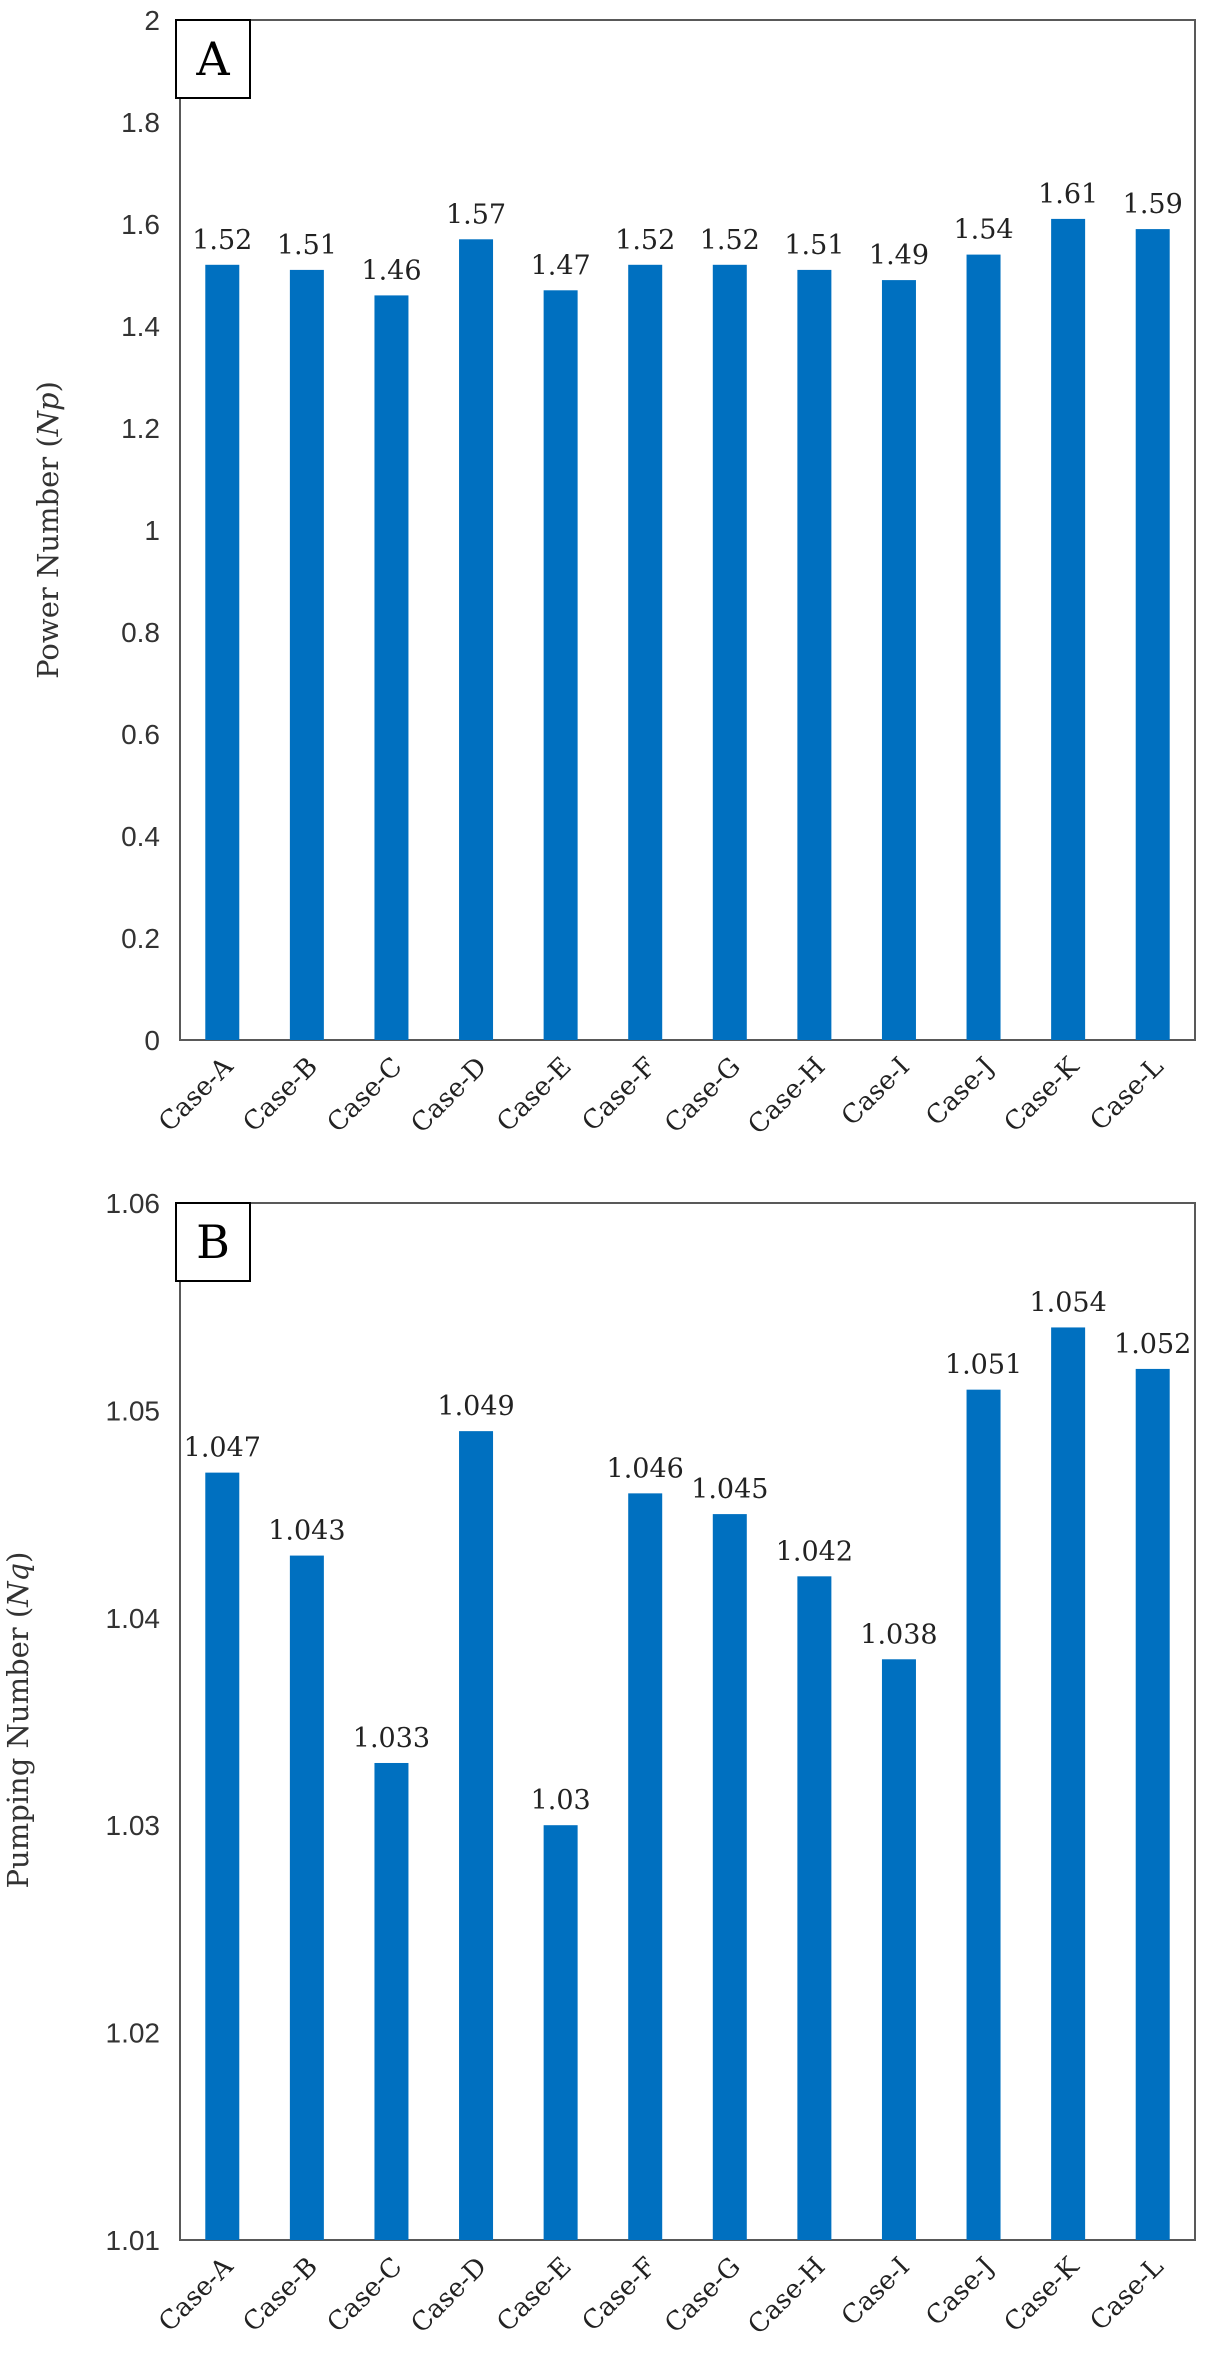 The height and width of the screenshot is (2363, 1207). I want to click on y-tick-label: 0.6, so click(140, 734).